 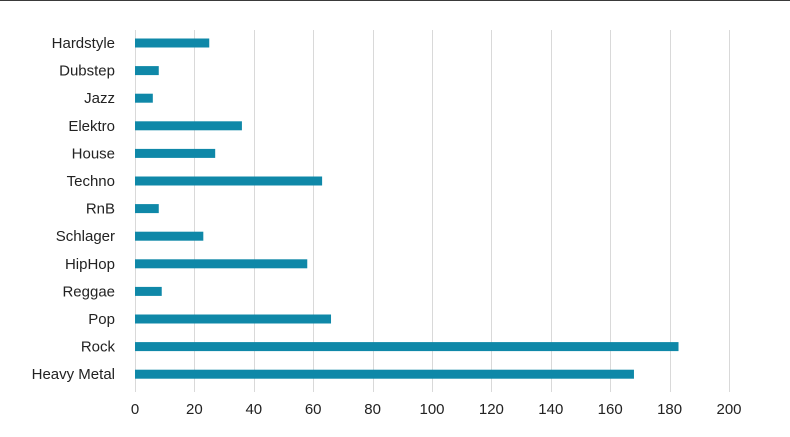 I want to click on bar-rnb, so click(x=147, y=209).